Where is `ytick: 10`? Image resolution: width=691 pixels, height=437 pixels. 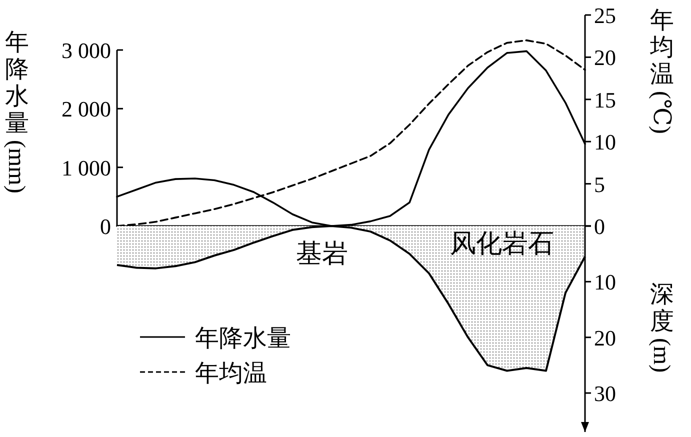 ytick: 10 is located at coordinates (605, 282).